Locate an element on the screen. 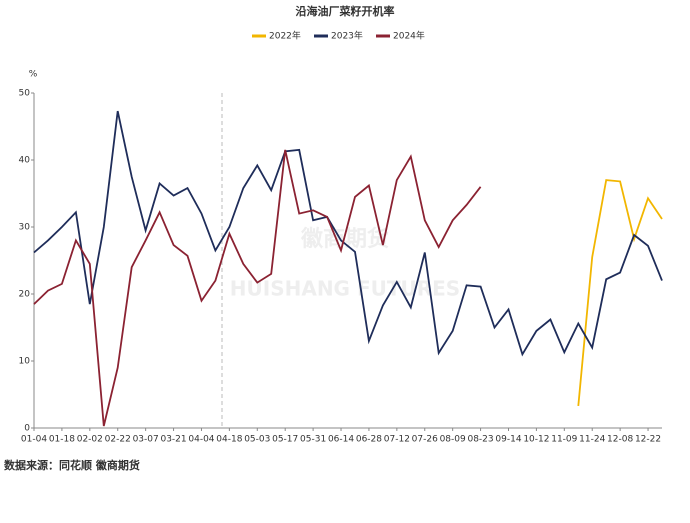  x-tick-label: 02-02 is located at coordinates (90, 440).